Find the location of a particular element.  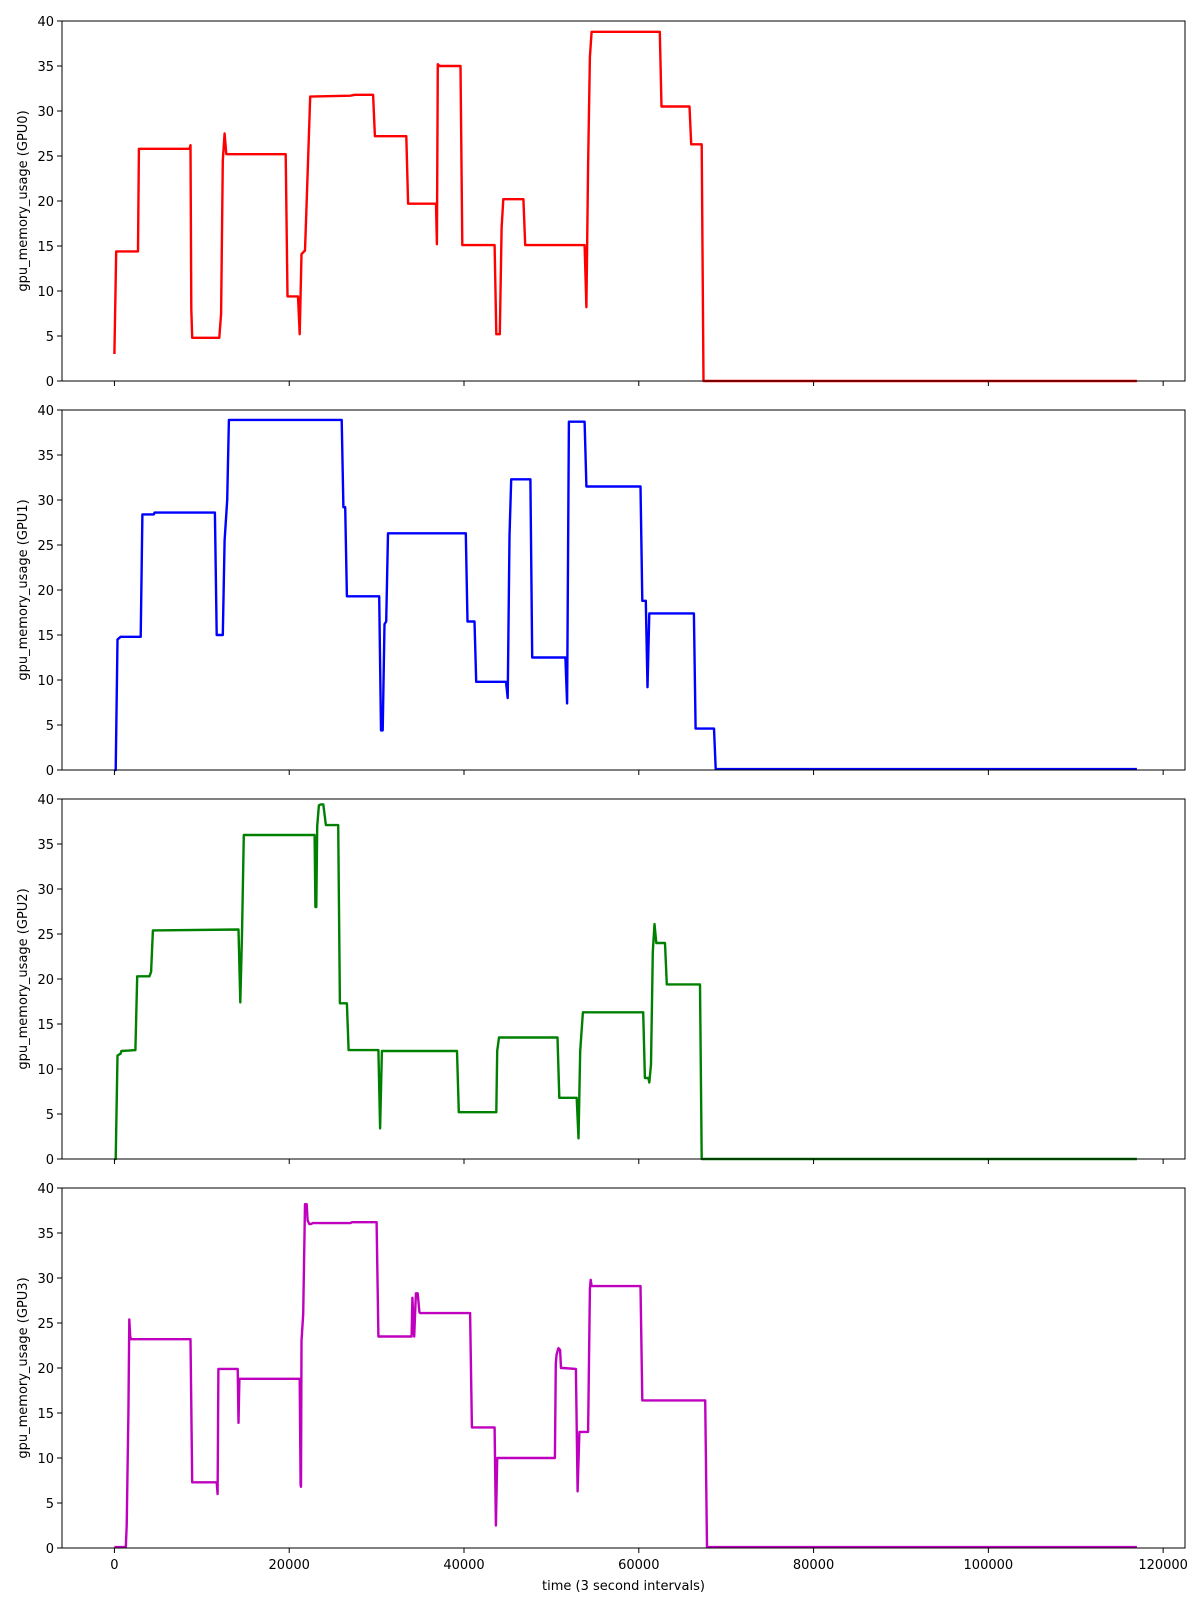

x-tick-label: 100000 is located at coordinates (989, 1565).